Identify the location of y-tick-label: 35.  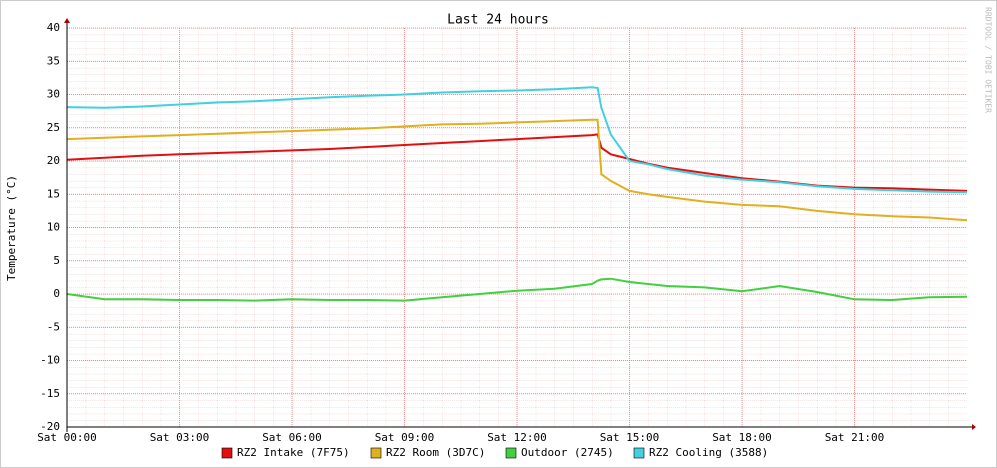
(53, 60).